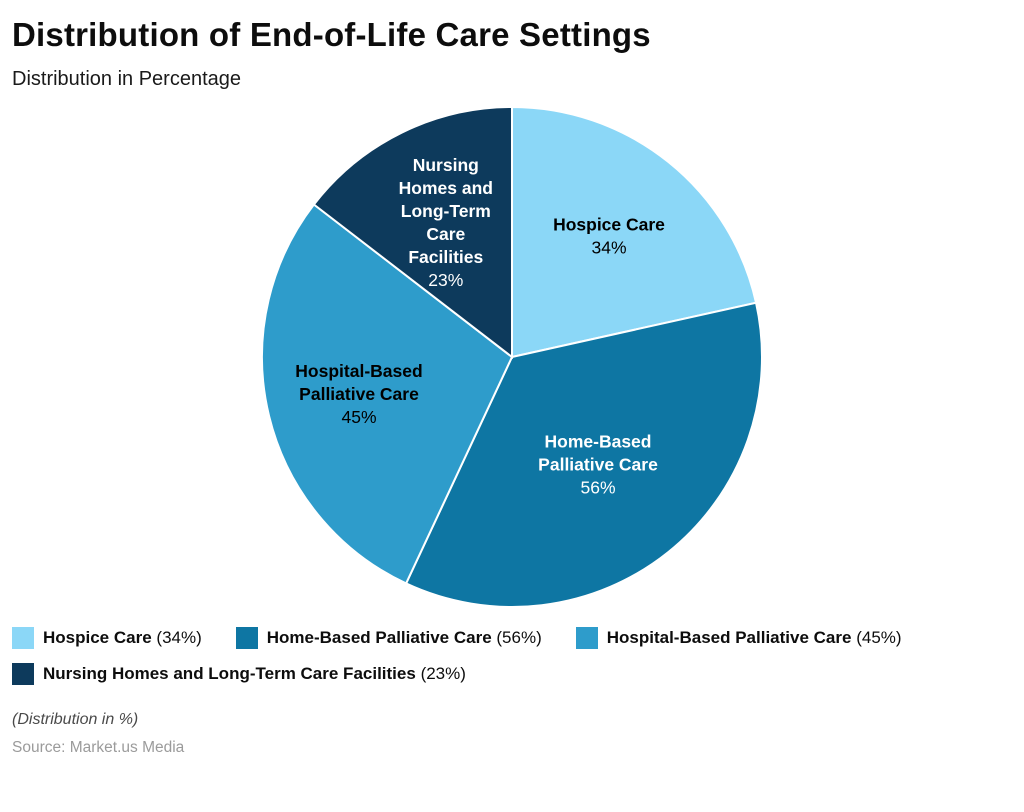  What do you see at coordinates (608, 248) in the screenshot?
I see `pie-slice-value-label: 34%` at bounding box center [608, 248].